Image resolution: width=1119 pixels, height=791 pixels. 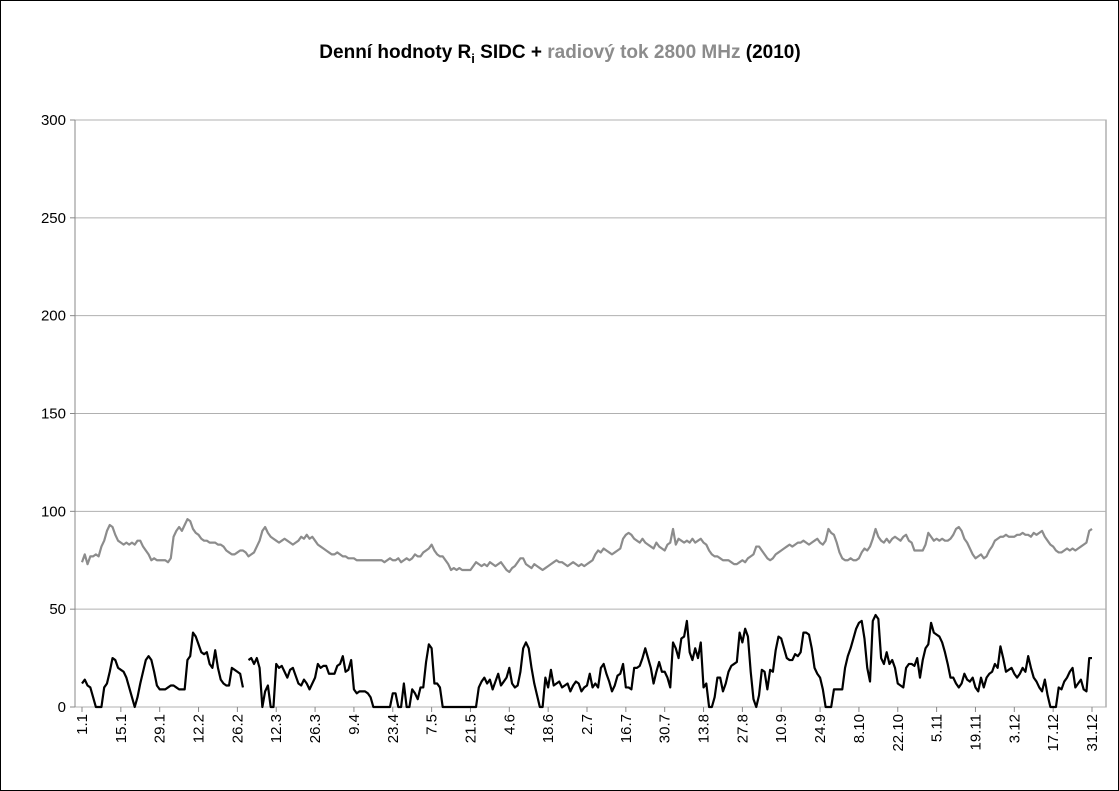 What do you see at coordinates (626, 728) in the screenshot?
I see `x-tick-label: 16.7` at bounding box center [626, 728].